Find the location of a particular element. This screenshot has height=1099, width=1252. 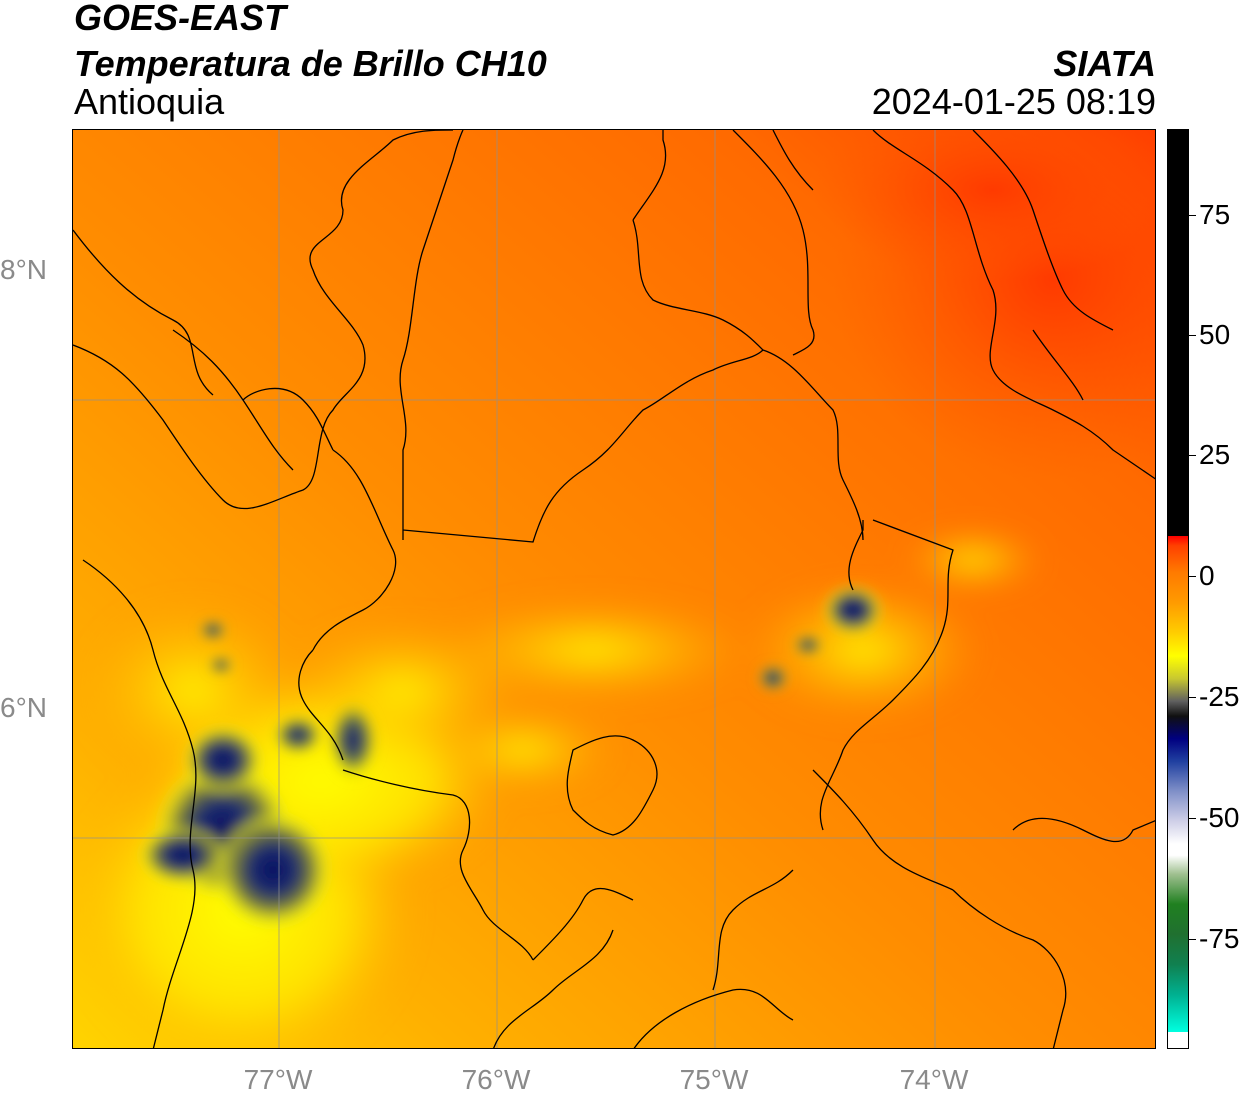

lon-label-77w: 77°W is located at coordinates (278, 1079).